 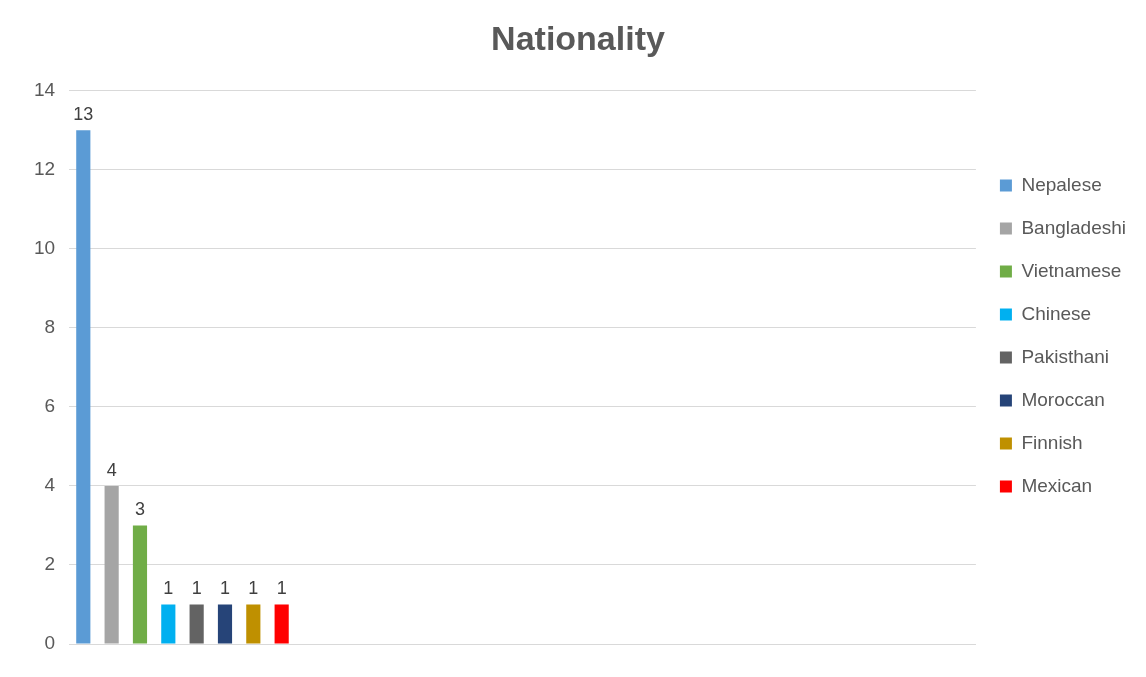 What do you see at coordinates (44, 169) in the screenshot?
I see `y-tick-label: 12` at bounding box center [44, 169].